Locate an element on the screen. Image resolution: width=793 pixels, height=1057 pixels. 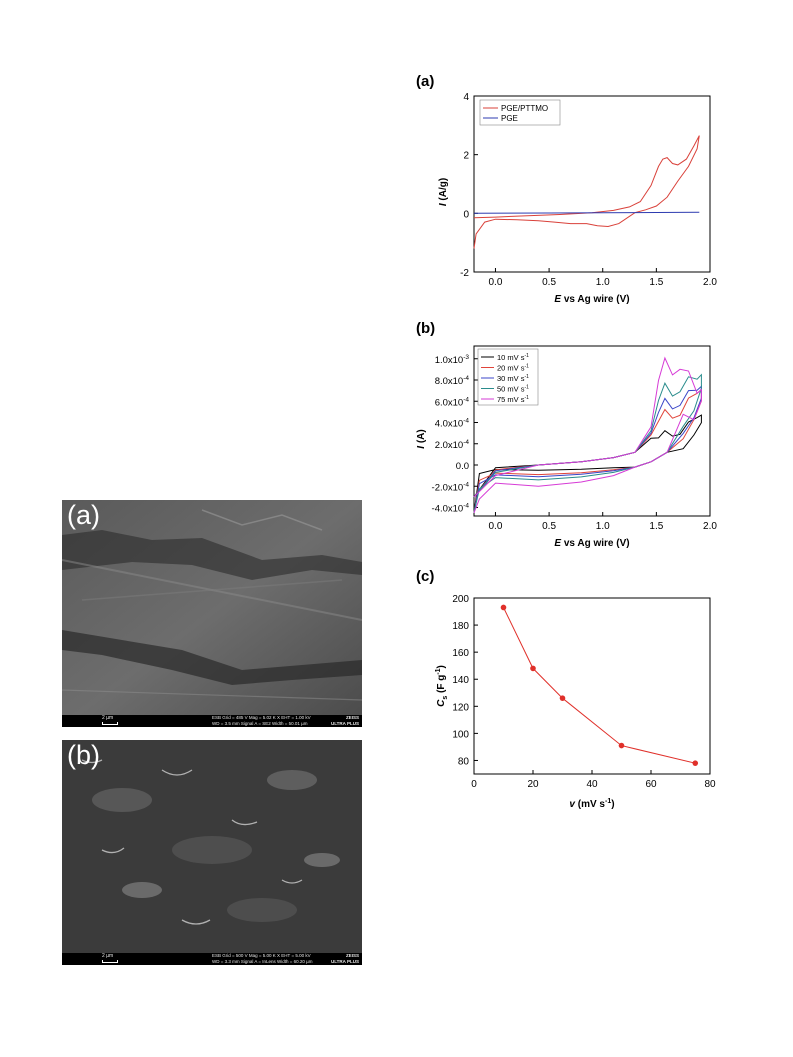
y-tick-label: 160 is located at coordinates (460, 653).